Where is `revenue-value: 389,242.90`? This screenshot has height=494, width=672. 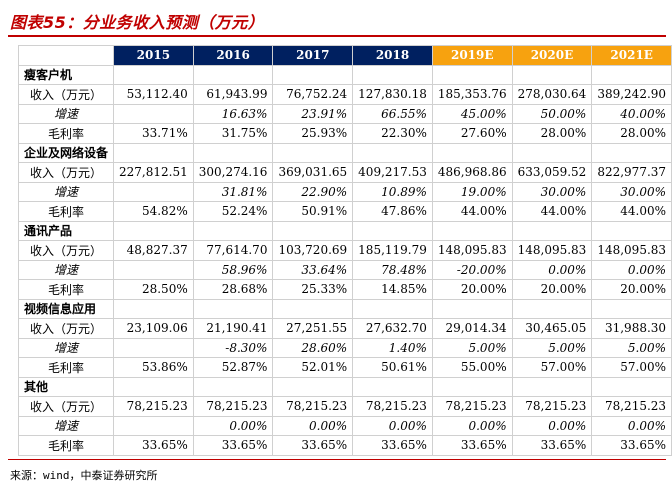 revenue-value: 389,242.90 is located at coordinates (631, 94).